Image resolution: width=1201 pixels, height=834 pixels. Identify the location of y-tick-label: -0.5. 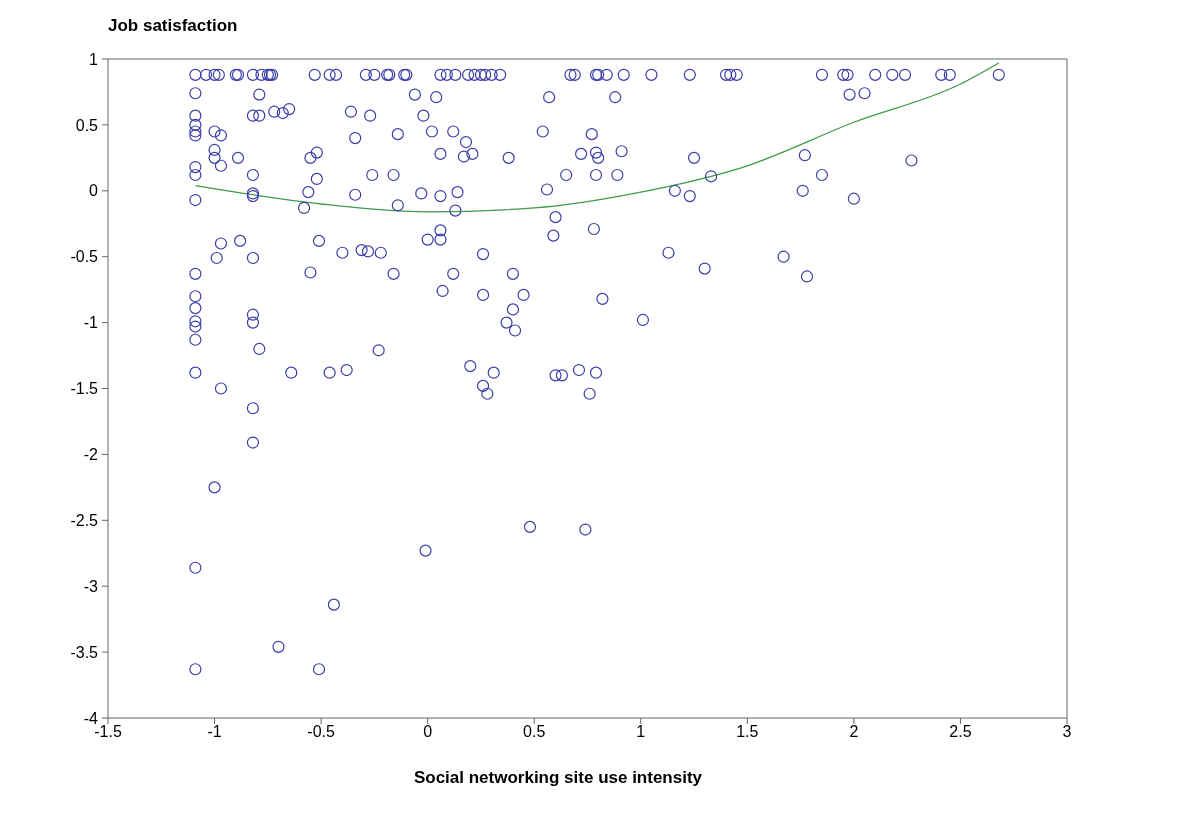
(84, 257).